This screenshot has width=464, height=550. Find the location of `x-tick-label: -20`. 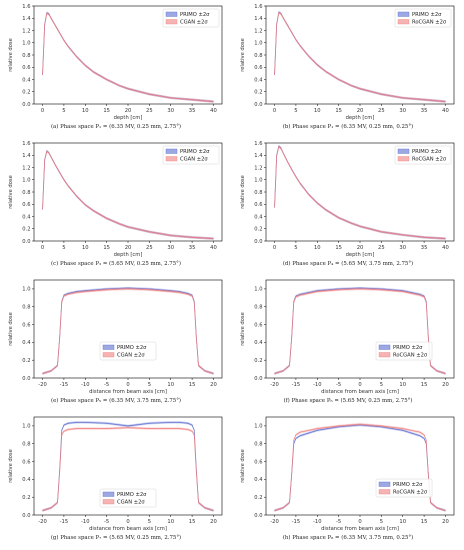

x-tick-label: -20 is located at coordinates (274, 385).